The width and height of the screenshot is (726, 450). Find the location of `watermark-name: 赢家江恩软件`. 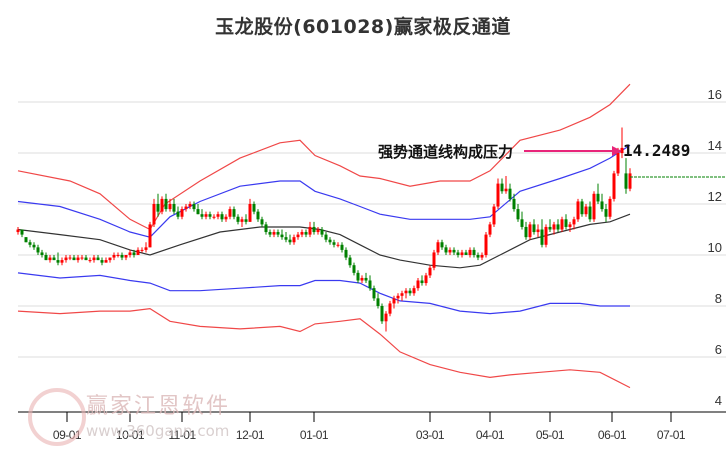

watermark-name: 赢家江恩软件 is located at coordinates (158, 406).